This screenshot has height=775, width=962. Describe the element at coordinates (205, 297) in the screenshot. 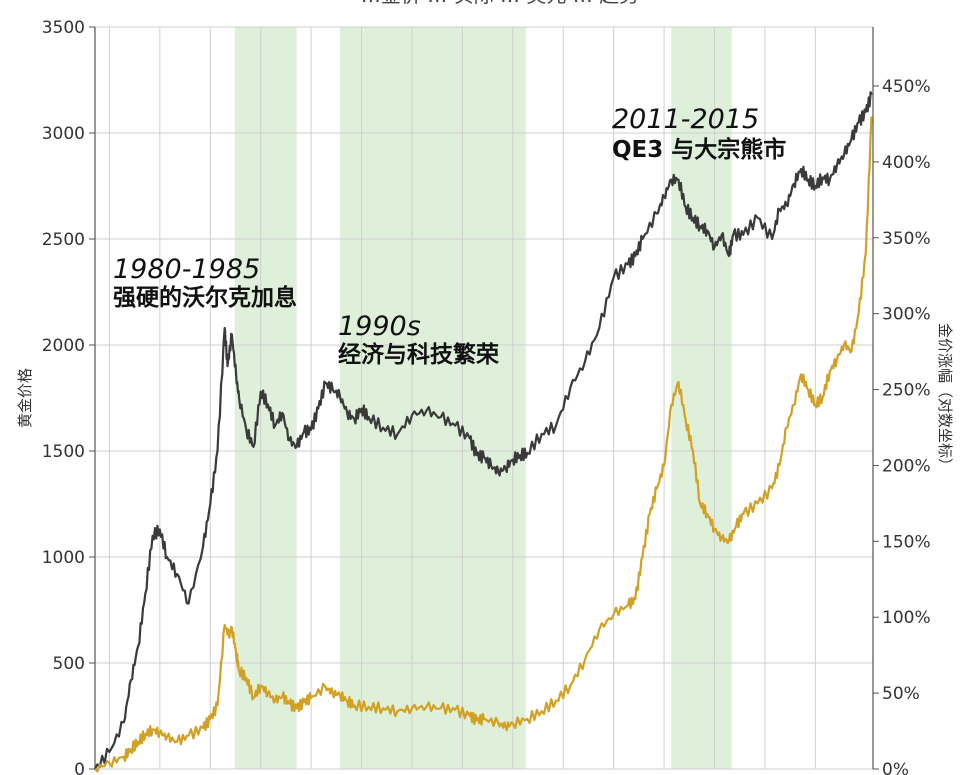

I see `annotation-description: 强硬的沃尔克加息` at that location.